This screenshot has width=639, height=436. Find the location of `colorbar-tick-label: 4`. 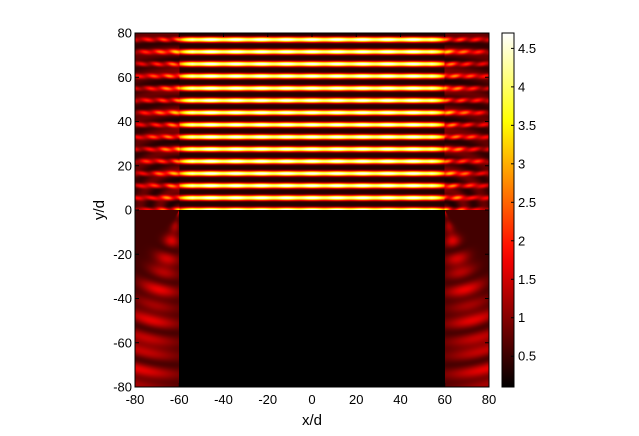

colorbar-tick-label: 4 is located at coordinates (521, 86).